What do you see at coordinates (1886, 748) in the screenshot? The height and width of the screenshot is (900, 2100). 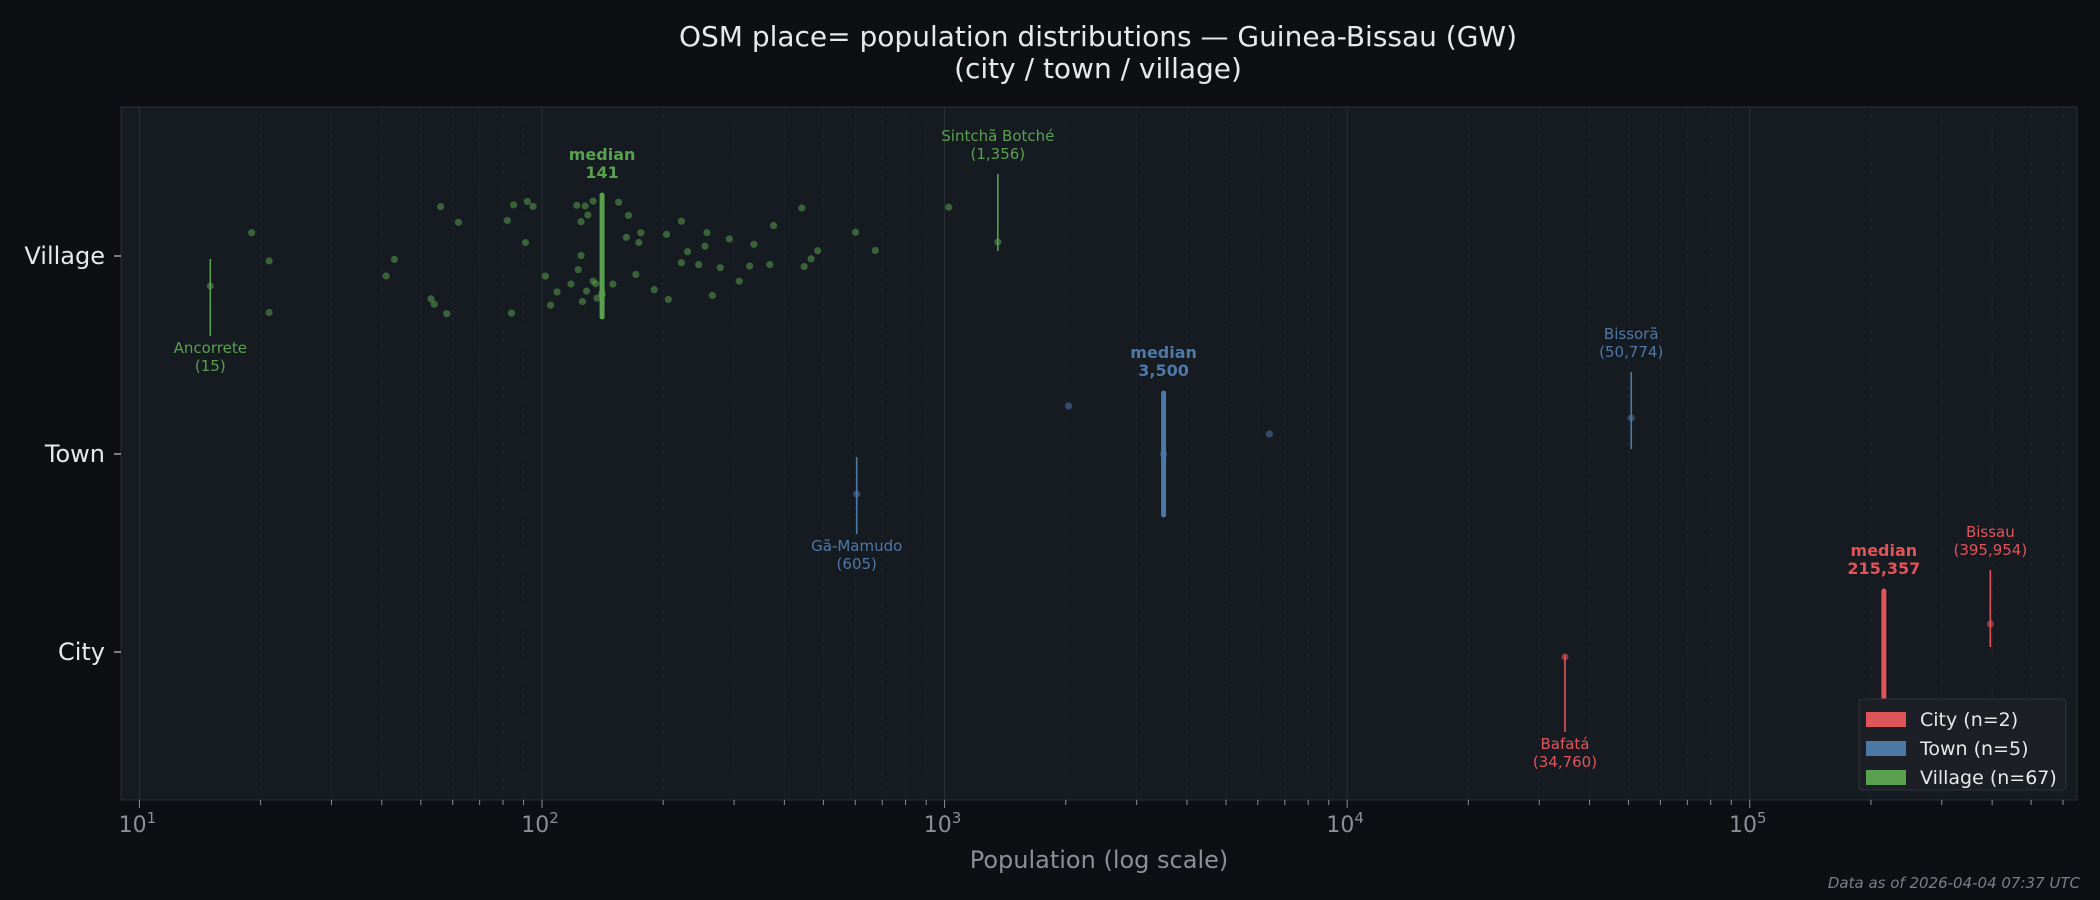 I see `legend-swatch-town` at bounding box center [1886, 748].